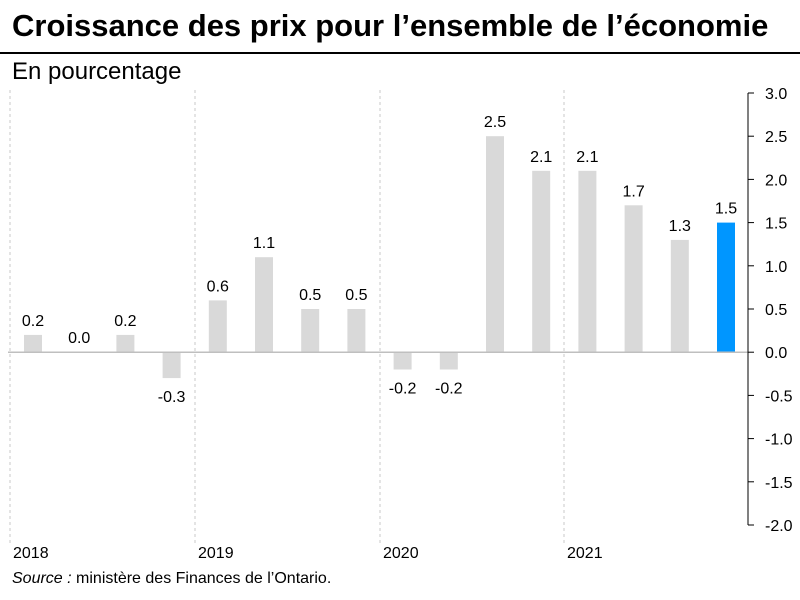 This screenshot has height=600, width=800. What do you see at coordinates (97, 71) in the screenshot?
I see `chart-subtitle: En pourcentage` at bounding box center [97, 71].